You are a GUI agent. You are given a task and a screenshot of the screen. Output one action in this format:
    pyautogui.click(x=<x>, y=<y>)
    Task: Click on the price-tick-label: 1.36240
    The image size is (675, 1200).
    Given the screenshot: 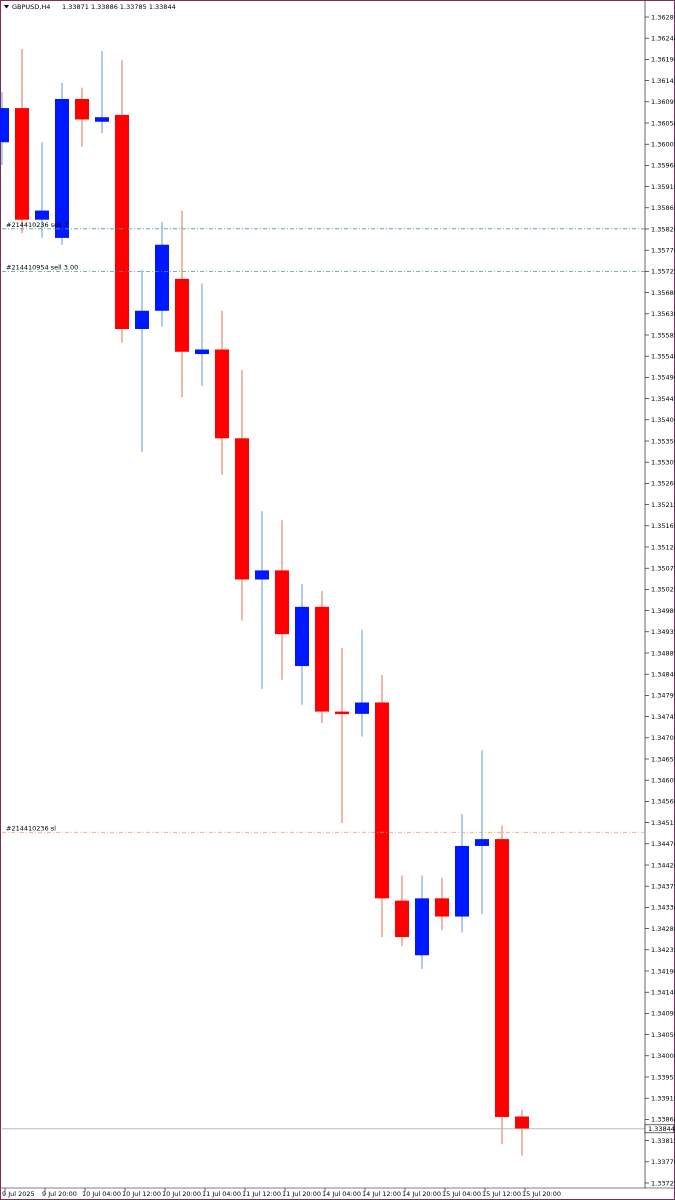 What is the action you would take?
    pyautogui.click(x=663, y=39)
    